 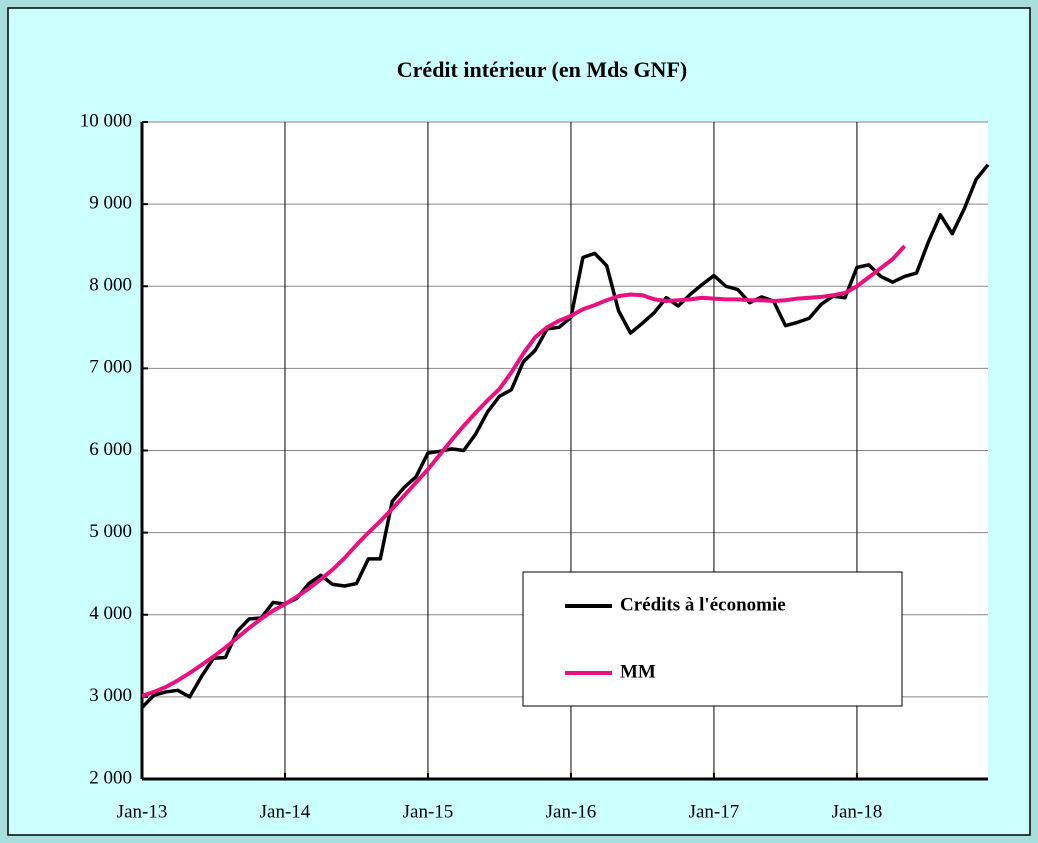 What do you see at coordinates (542, 69) in the screenshot?
I see `chart-title: Crédit intérieur (en Mds GNF)` at bounding box center [542, 69].